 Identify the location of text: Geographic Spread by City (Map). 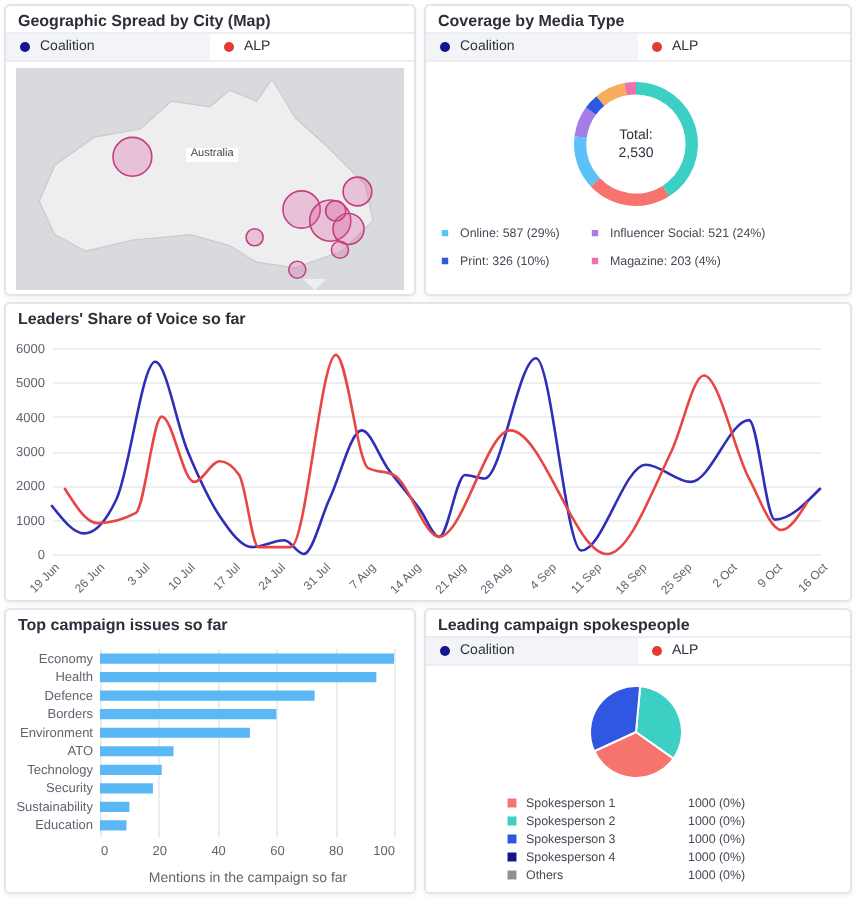
(144, 21).